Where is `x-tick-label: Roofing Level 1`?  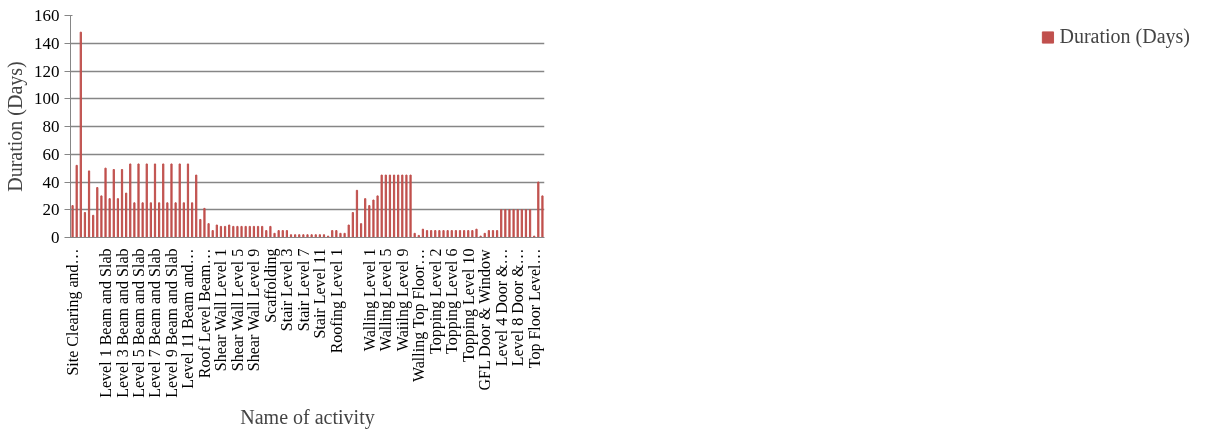 x-tick-label: Roofing Level 1 is located at coordinates (336, 301).